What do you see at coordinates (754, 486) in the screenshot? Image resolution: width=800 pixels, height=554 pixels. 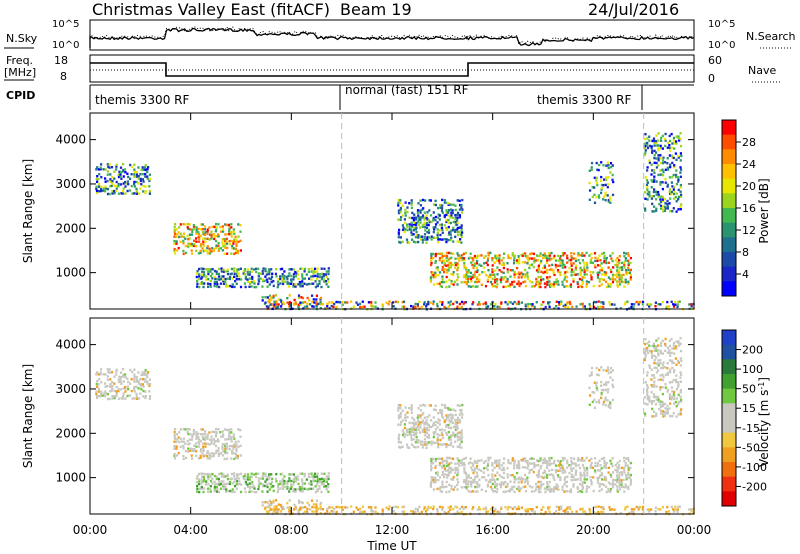 I see `colorbar-tick-label: -200` at bounding box center [754, 486].